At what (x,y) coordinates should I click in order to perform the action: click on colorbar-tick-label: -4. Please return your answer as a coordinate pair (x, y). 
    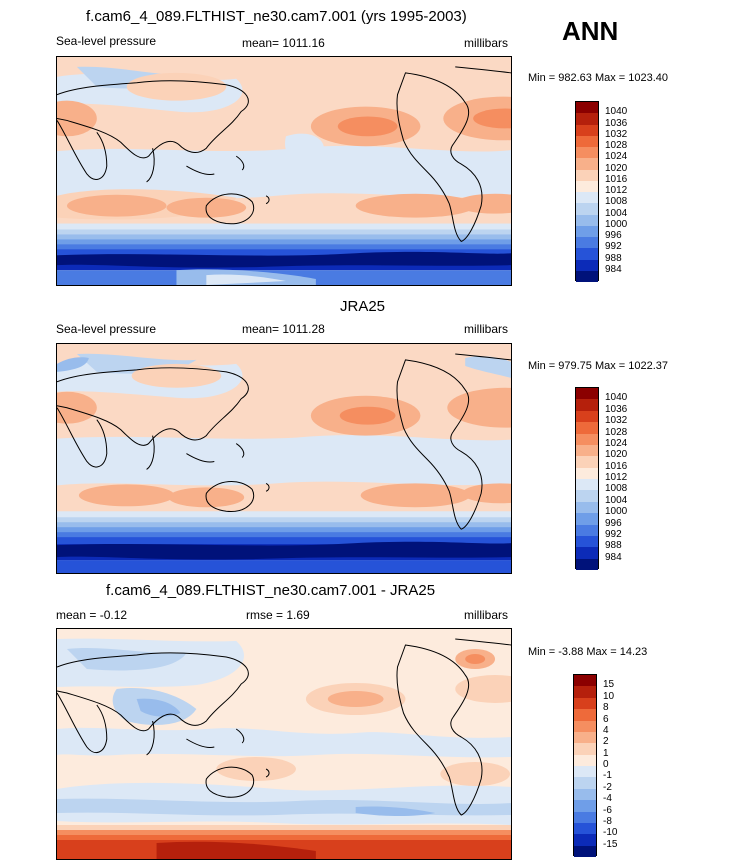
    Looking at the image, I should click on (607, 799).